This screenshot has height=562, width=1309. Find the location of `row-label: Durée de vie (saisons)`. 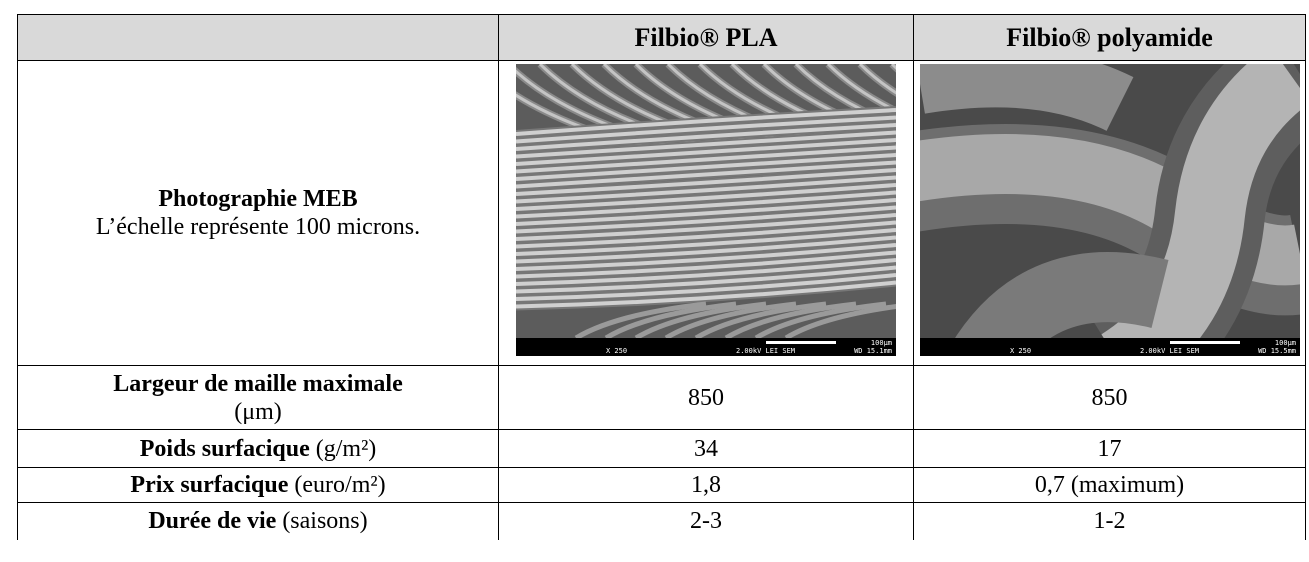

row-label: Durée de vie (saisons) is located at coordinates (258, 521).